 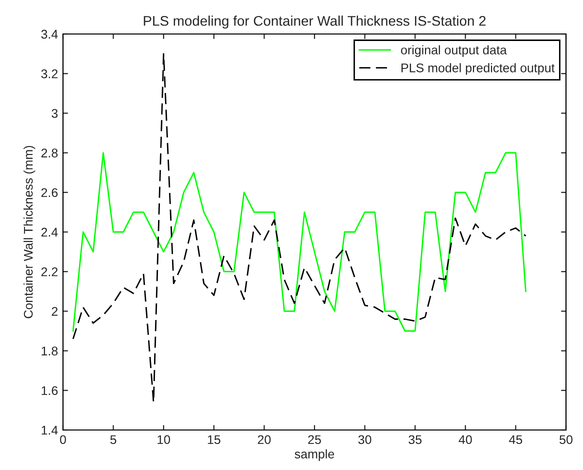 What do you see at coordinates (49, 193) in the screenshot?
I see `y-tick-label: 2.6` at bounding box center [49, 193].